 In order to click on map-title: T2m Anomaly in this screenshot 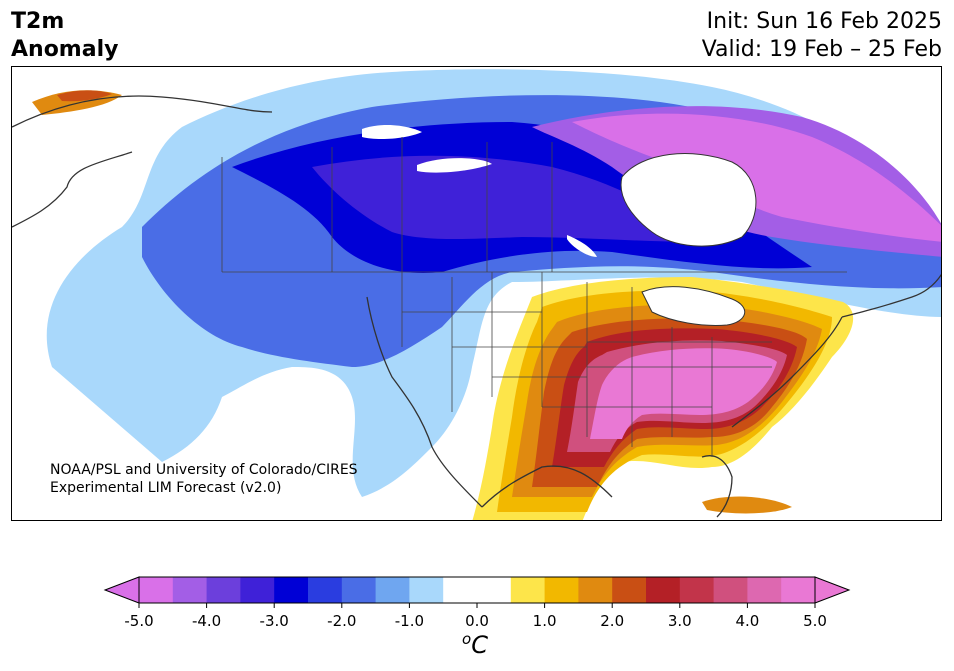, I will do `click(64, 36)`.